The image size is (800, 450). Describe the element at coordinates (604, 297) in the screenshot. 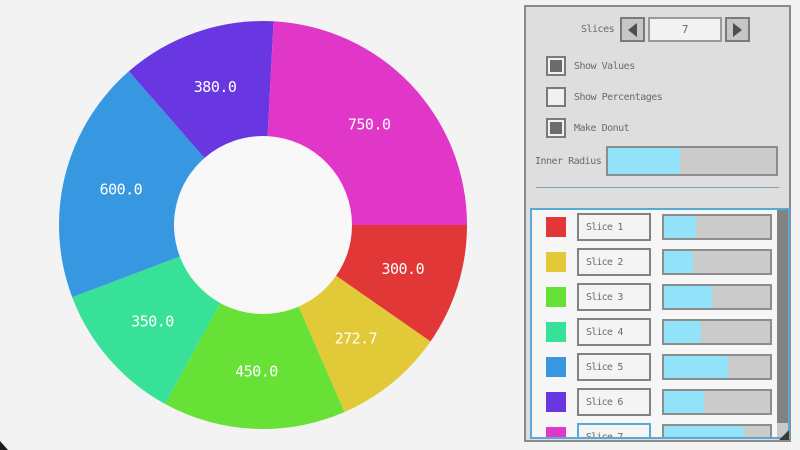

I see `slice-3-name-text: Slice 3` at that location.